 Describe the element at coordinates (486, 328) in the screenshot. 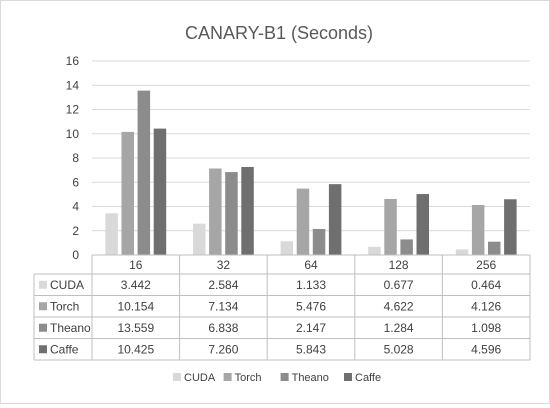

I see `table-cell: 1.098` at that location.